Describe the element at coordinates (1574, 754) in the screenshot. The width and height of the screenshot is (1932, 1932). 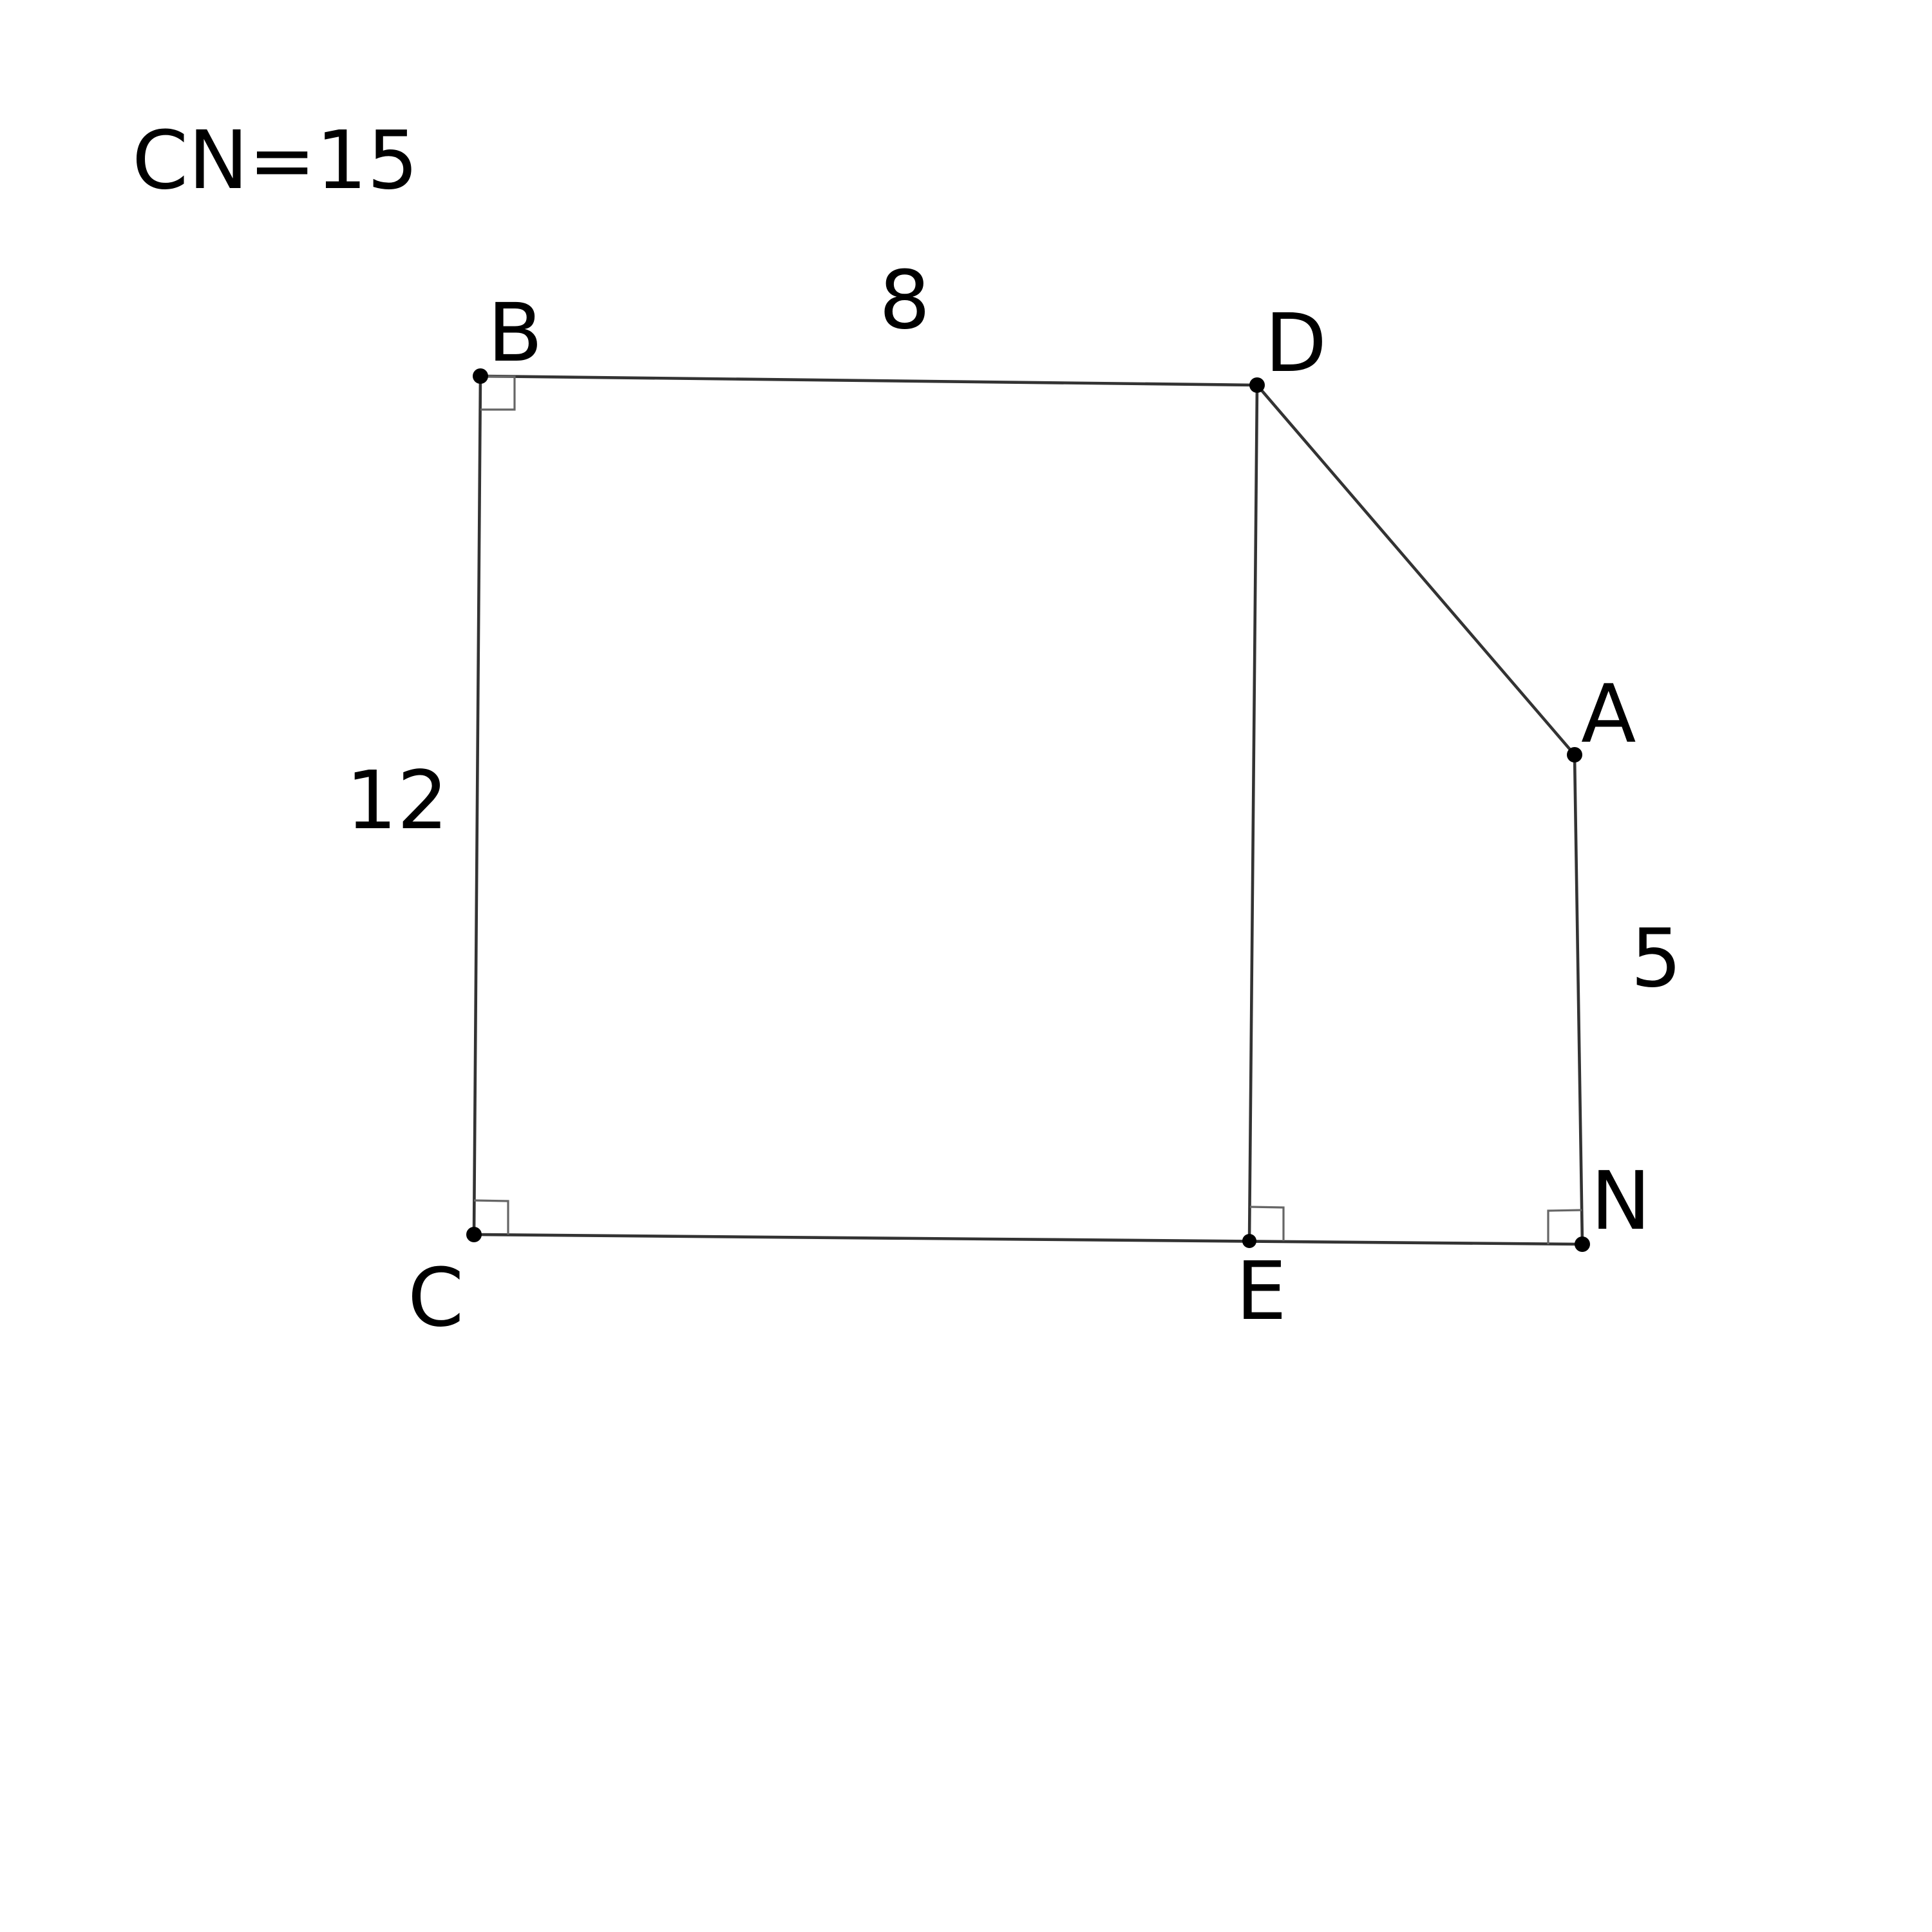
I see `point-a` at that location.